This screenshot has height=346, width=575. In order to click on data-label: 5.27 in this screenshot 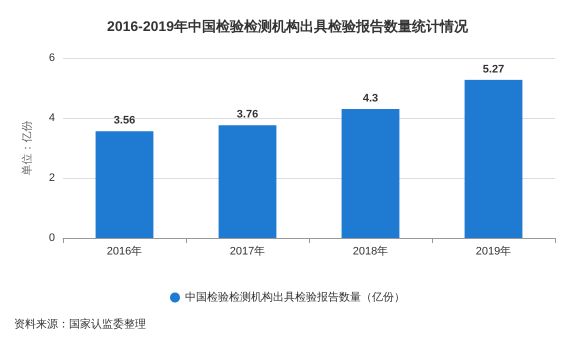, I will do `click(493, 69)`.